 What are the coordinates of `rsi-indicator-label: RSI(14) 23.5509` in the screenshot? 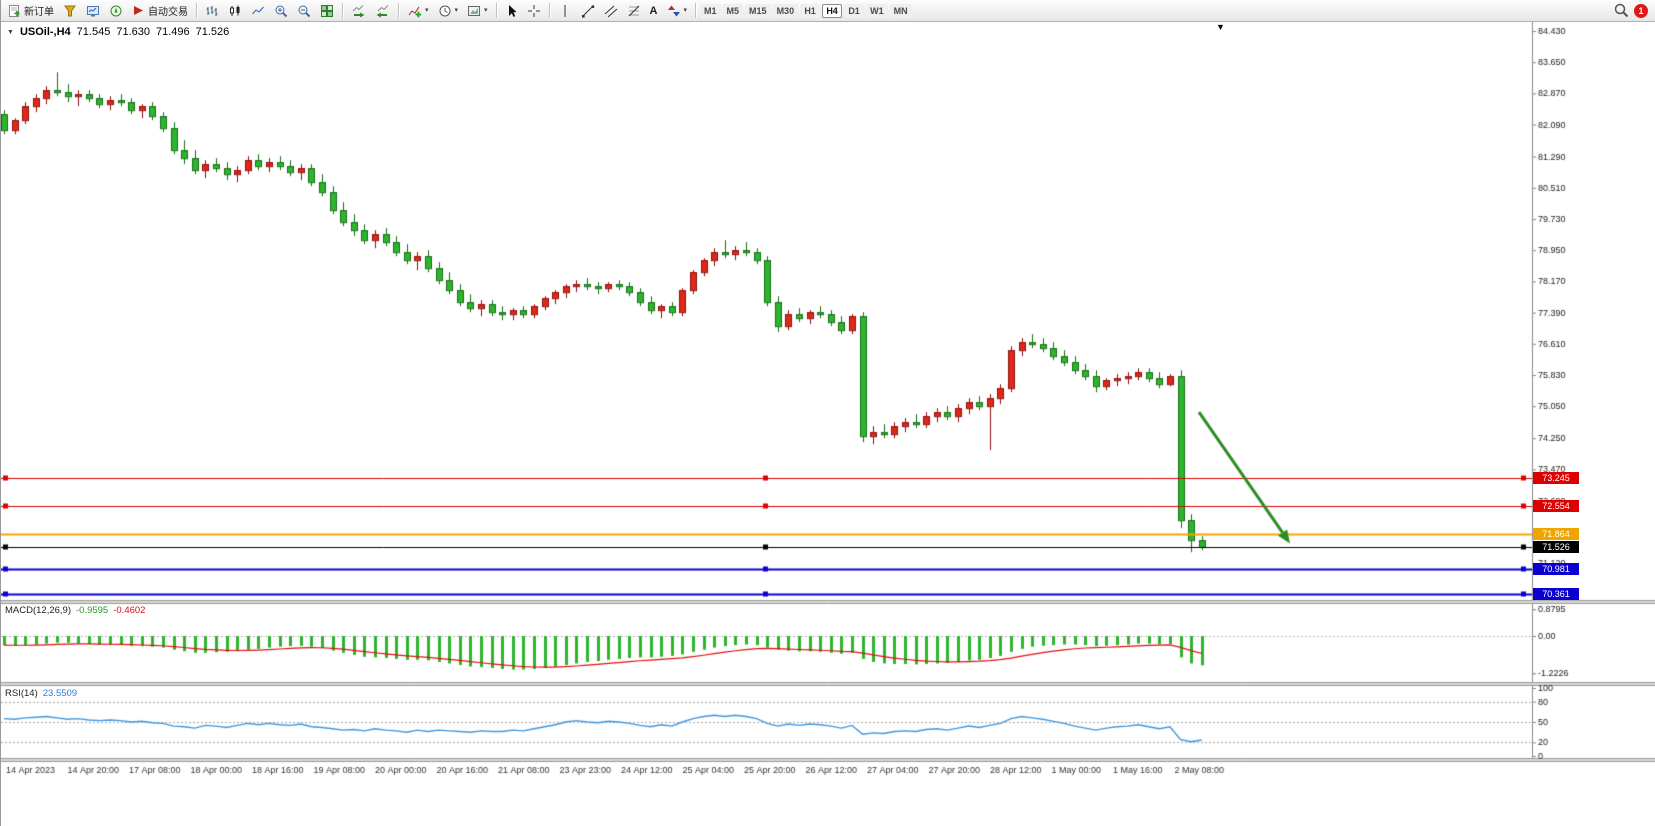 It's located at (41, 693).